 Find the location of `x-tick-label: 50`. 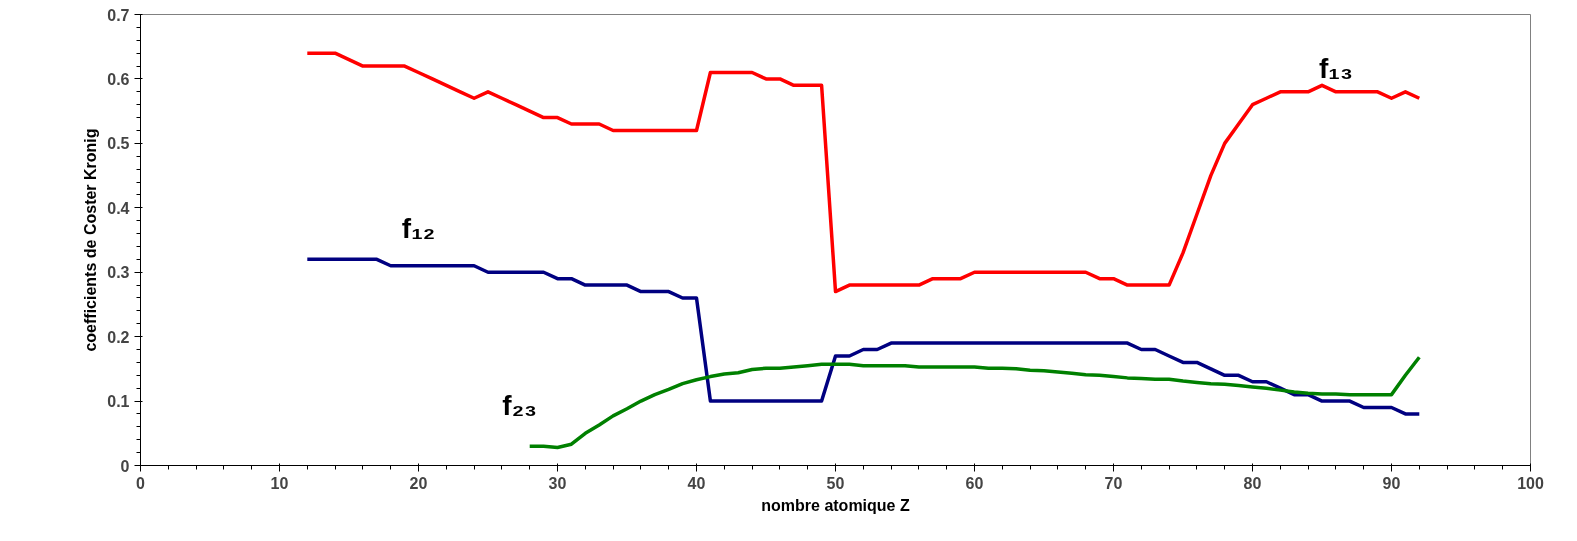

x-tick-label: 50 is located at coordinates (835, 483).